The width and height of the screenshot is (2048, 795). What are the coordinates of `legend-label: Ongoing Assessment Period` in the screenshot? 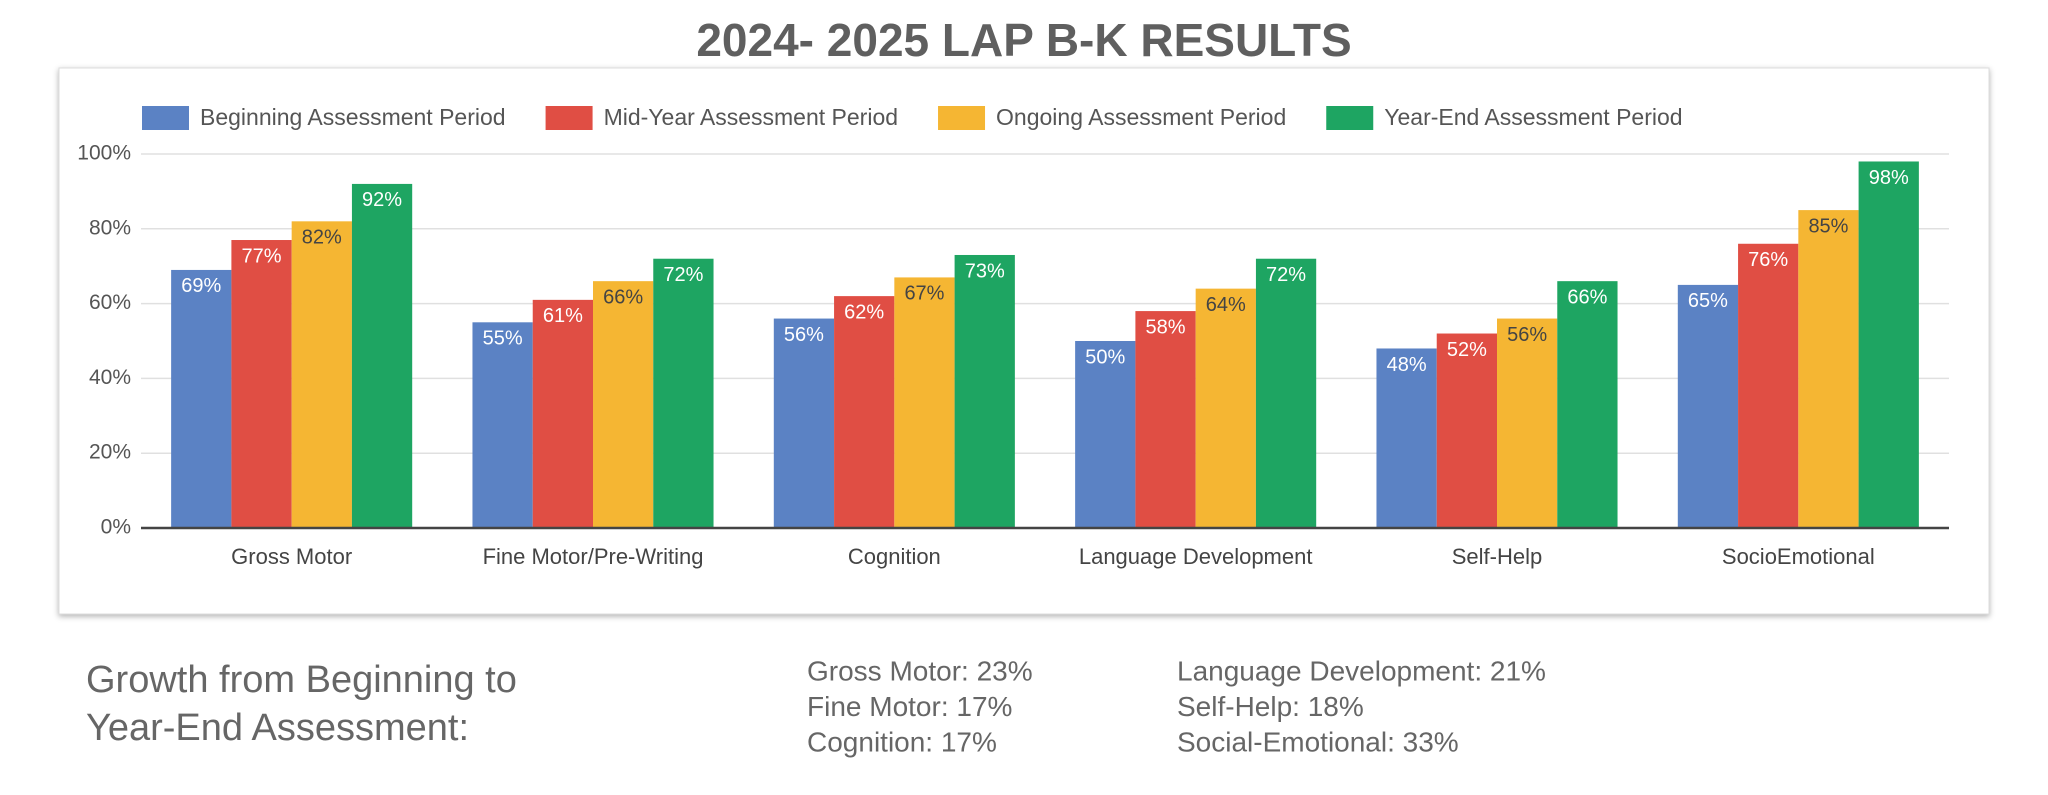 It's located at (1141, 117).